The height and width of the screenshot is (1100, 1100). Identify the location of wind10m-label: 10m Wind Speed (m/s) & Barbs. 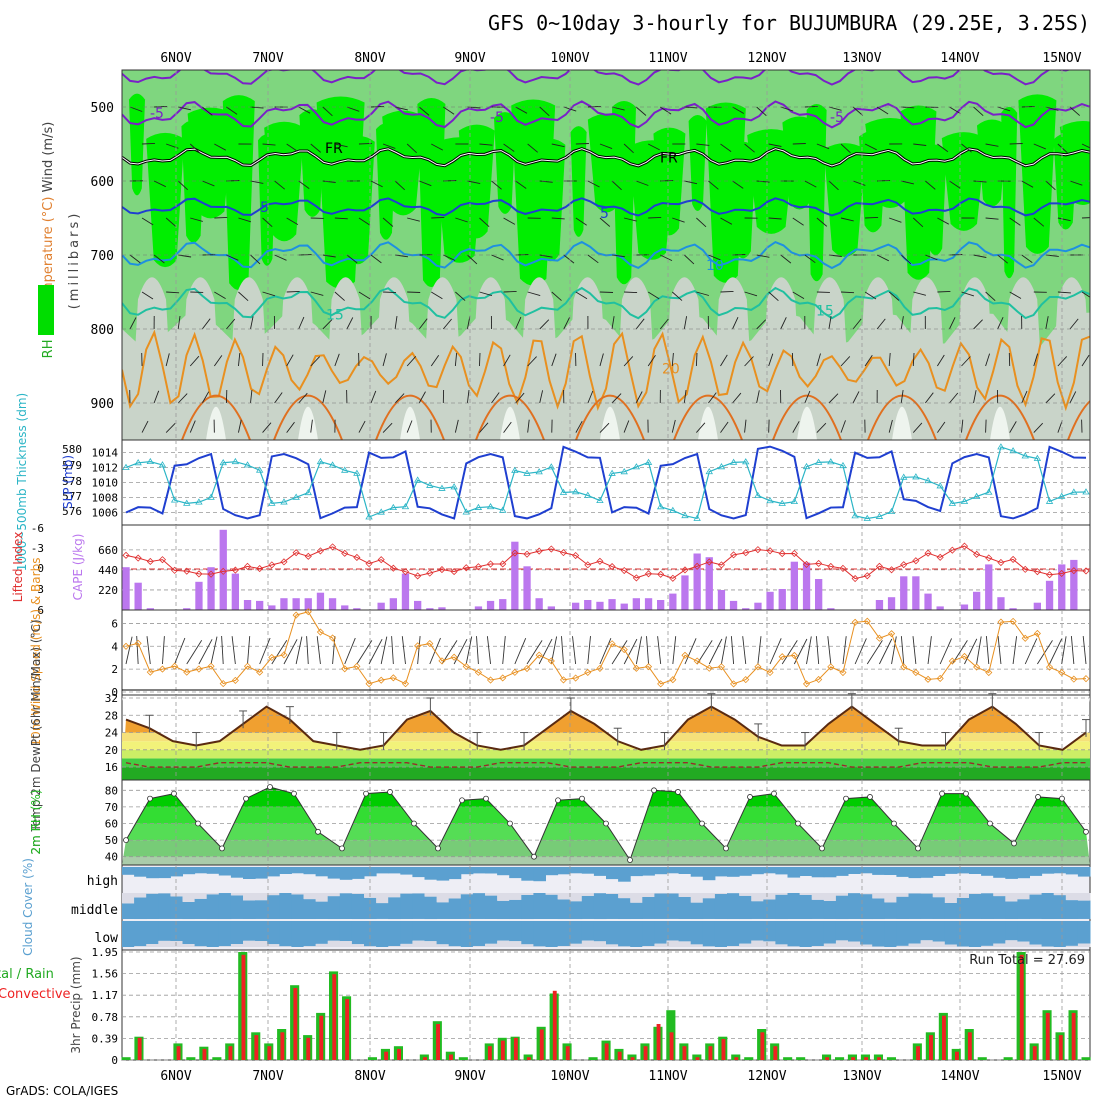
(36, 652).